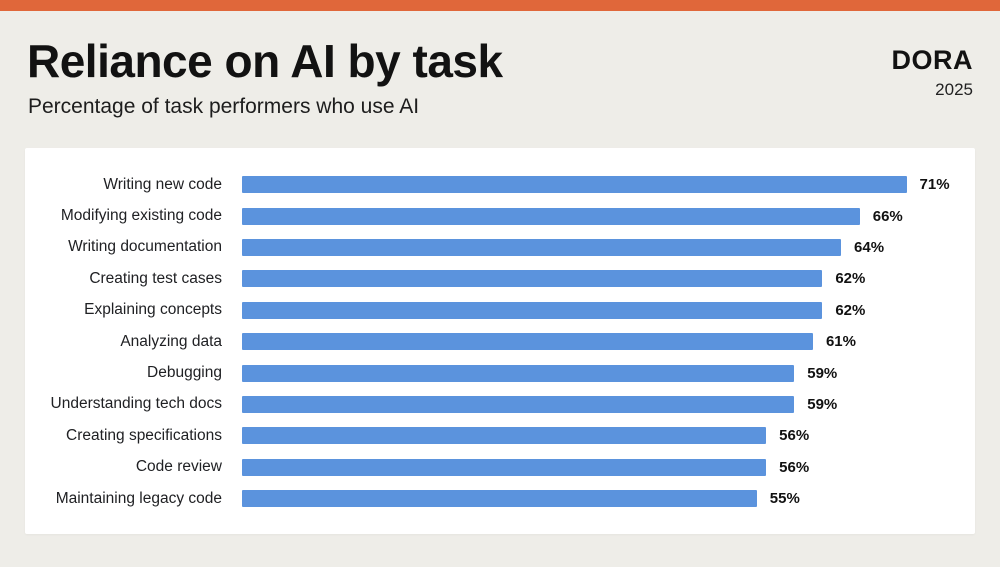 The height and width of the screenshot is (567, 1000). I want to click on chart-row: Code review 56%, so click(500, 467).